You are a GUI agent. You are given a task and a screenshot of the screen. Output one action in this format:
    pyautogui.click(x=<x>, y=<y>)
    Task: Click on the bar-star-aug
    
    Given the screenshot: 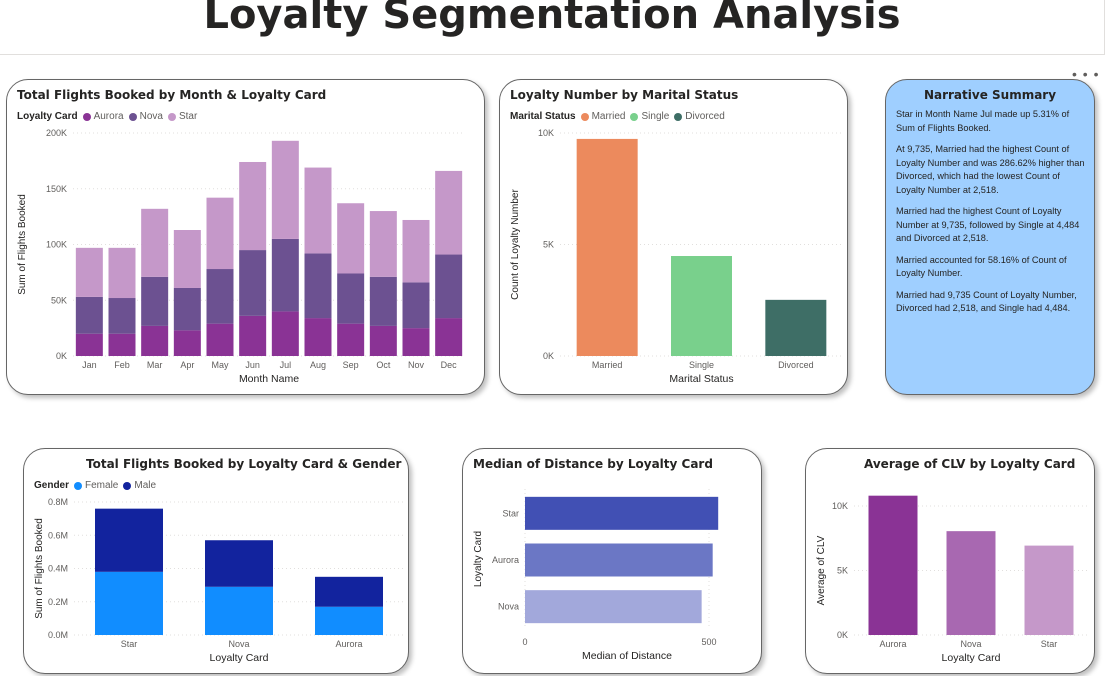 What is the action you would take?
    pyautogui.click(x=318, y=210)
    